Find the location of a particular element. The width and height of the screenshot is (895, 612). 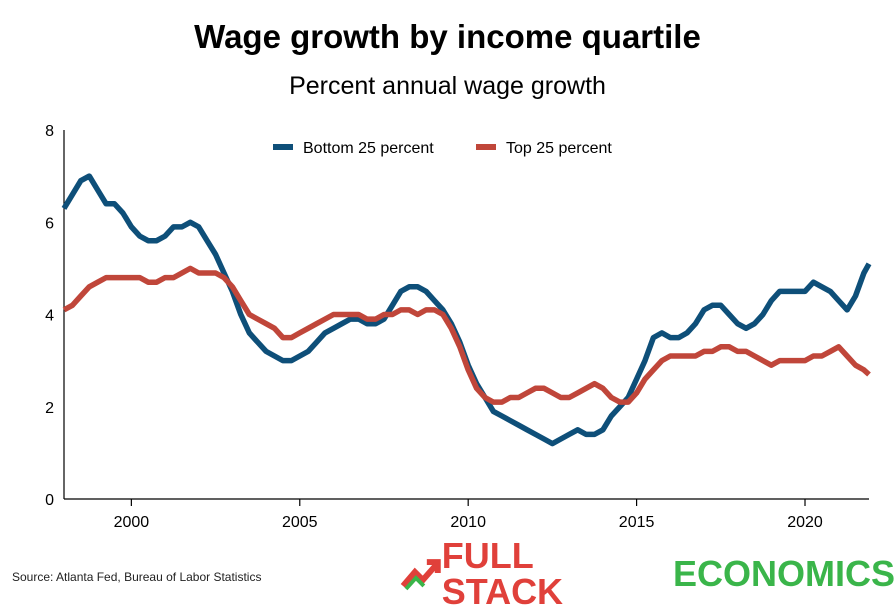

y-tick-label: 0 is located at coordinates (49, 500).